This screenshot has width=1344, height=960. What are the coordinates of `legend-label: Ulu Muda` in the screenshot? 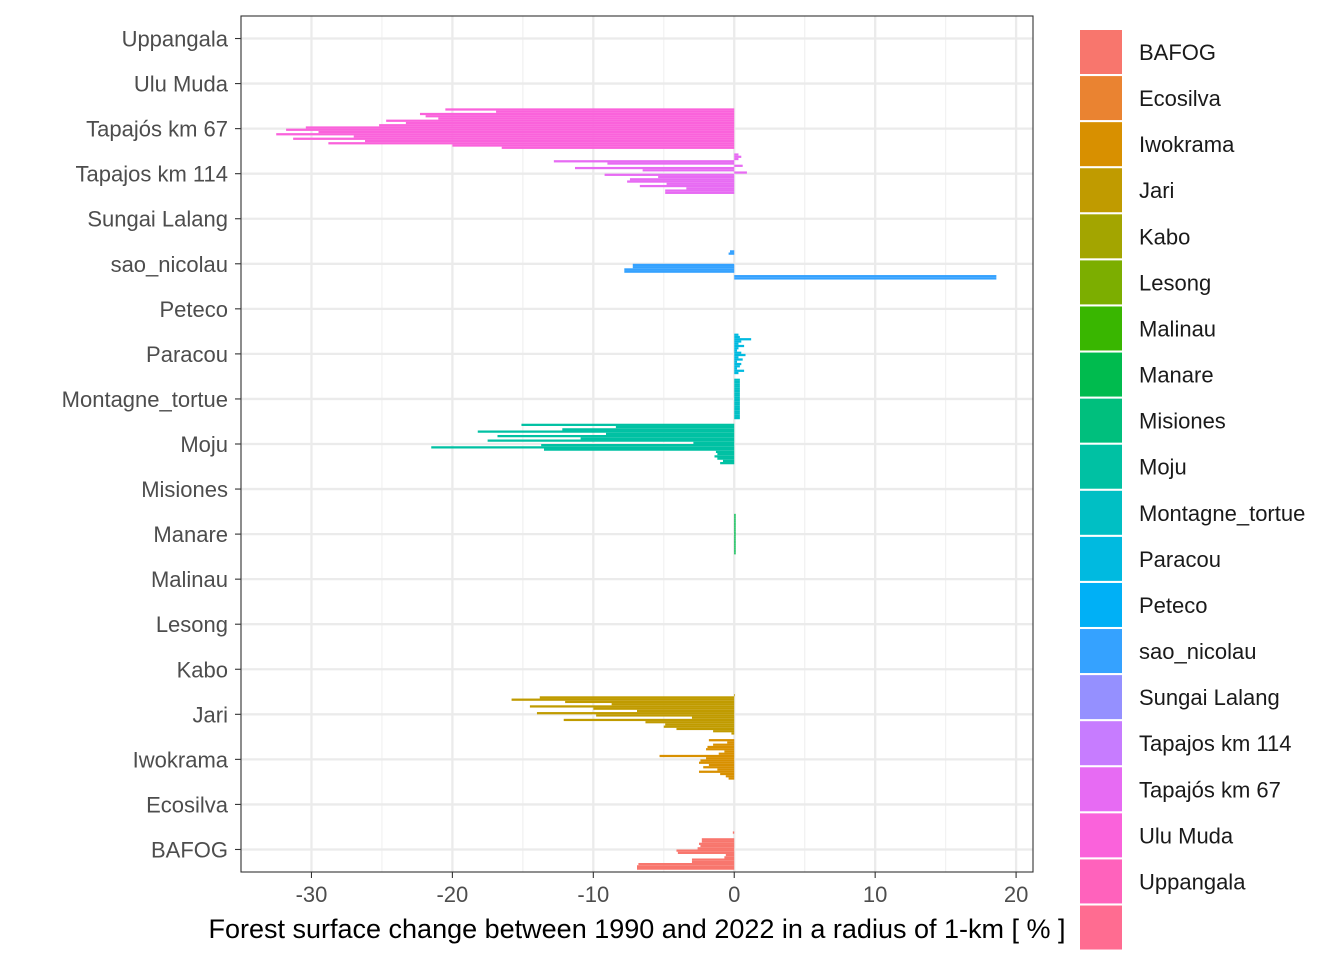 It's located at (1186, 835).